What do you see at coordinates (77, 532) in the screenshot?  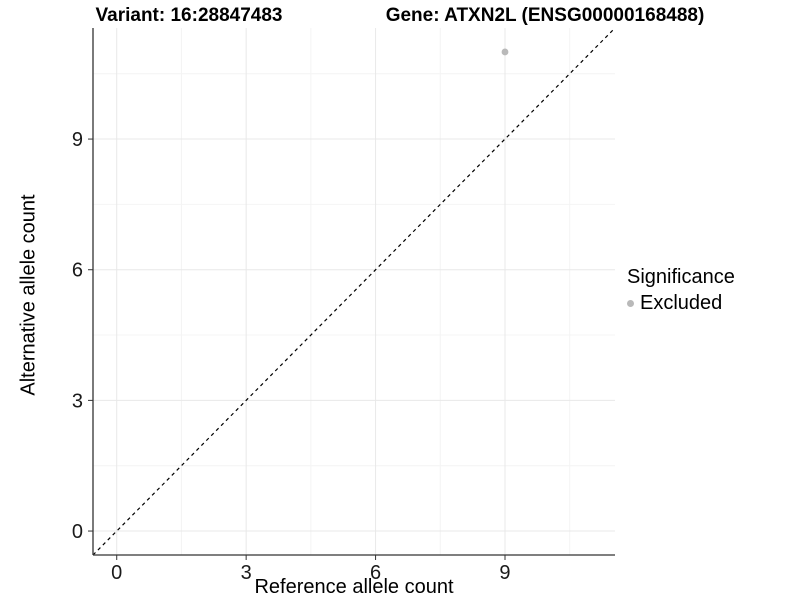 I see `y-tick-label: 0` at bounding box center [77, 532].